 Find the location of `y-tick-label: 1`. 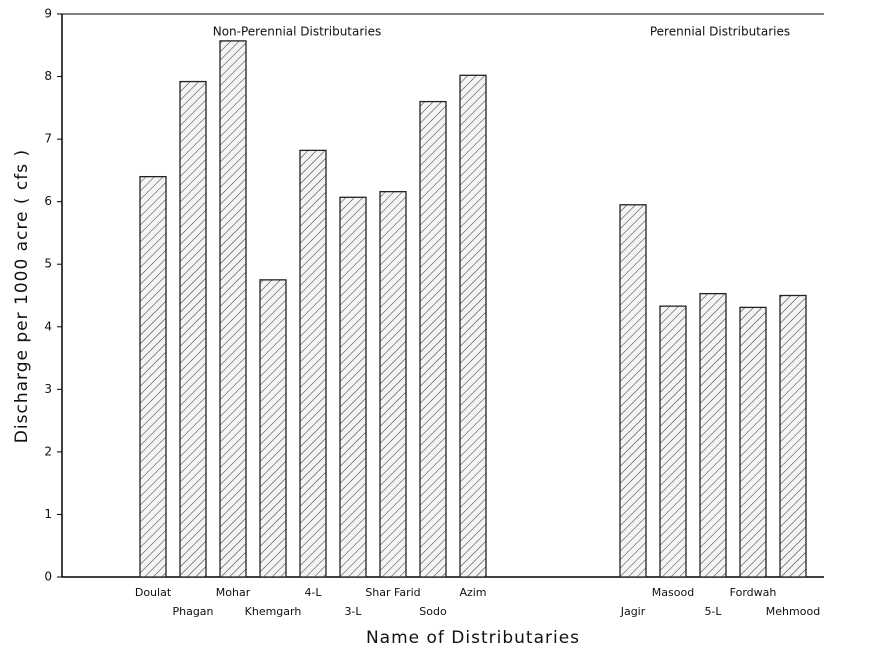

y-tick-label: 1 is located at coordinates (48, 514).